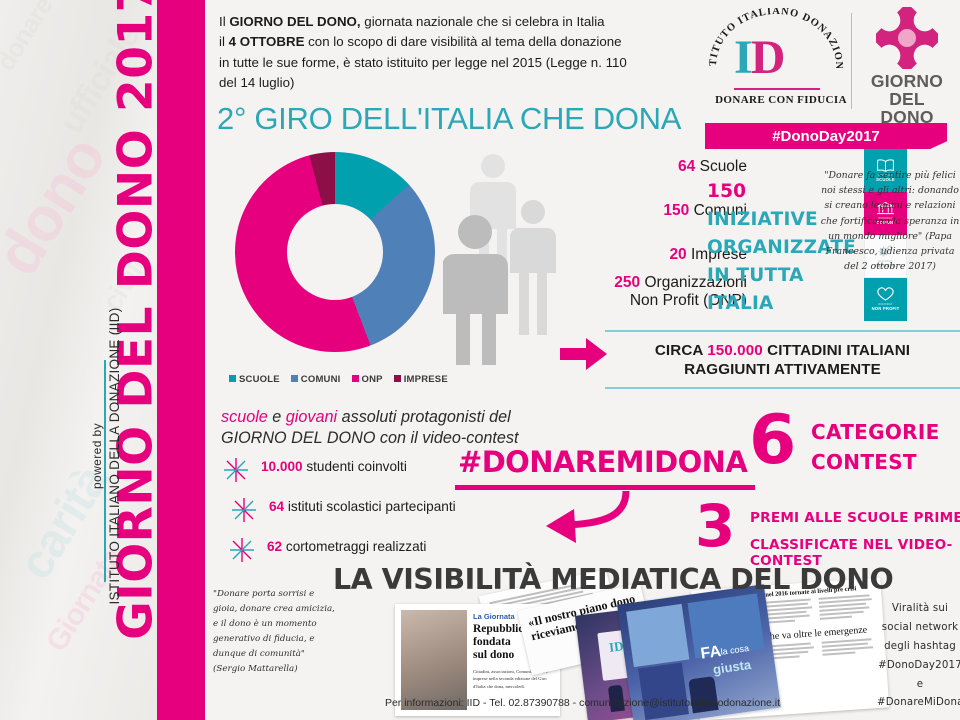  What do you see at coordinates (311, 417) in the screenshot?
I see `sg-word-giovani: giovani` at bounding box center [311, 417].